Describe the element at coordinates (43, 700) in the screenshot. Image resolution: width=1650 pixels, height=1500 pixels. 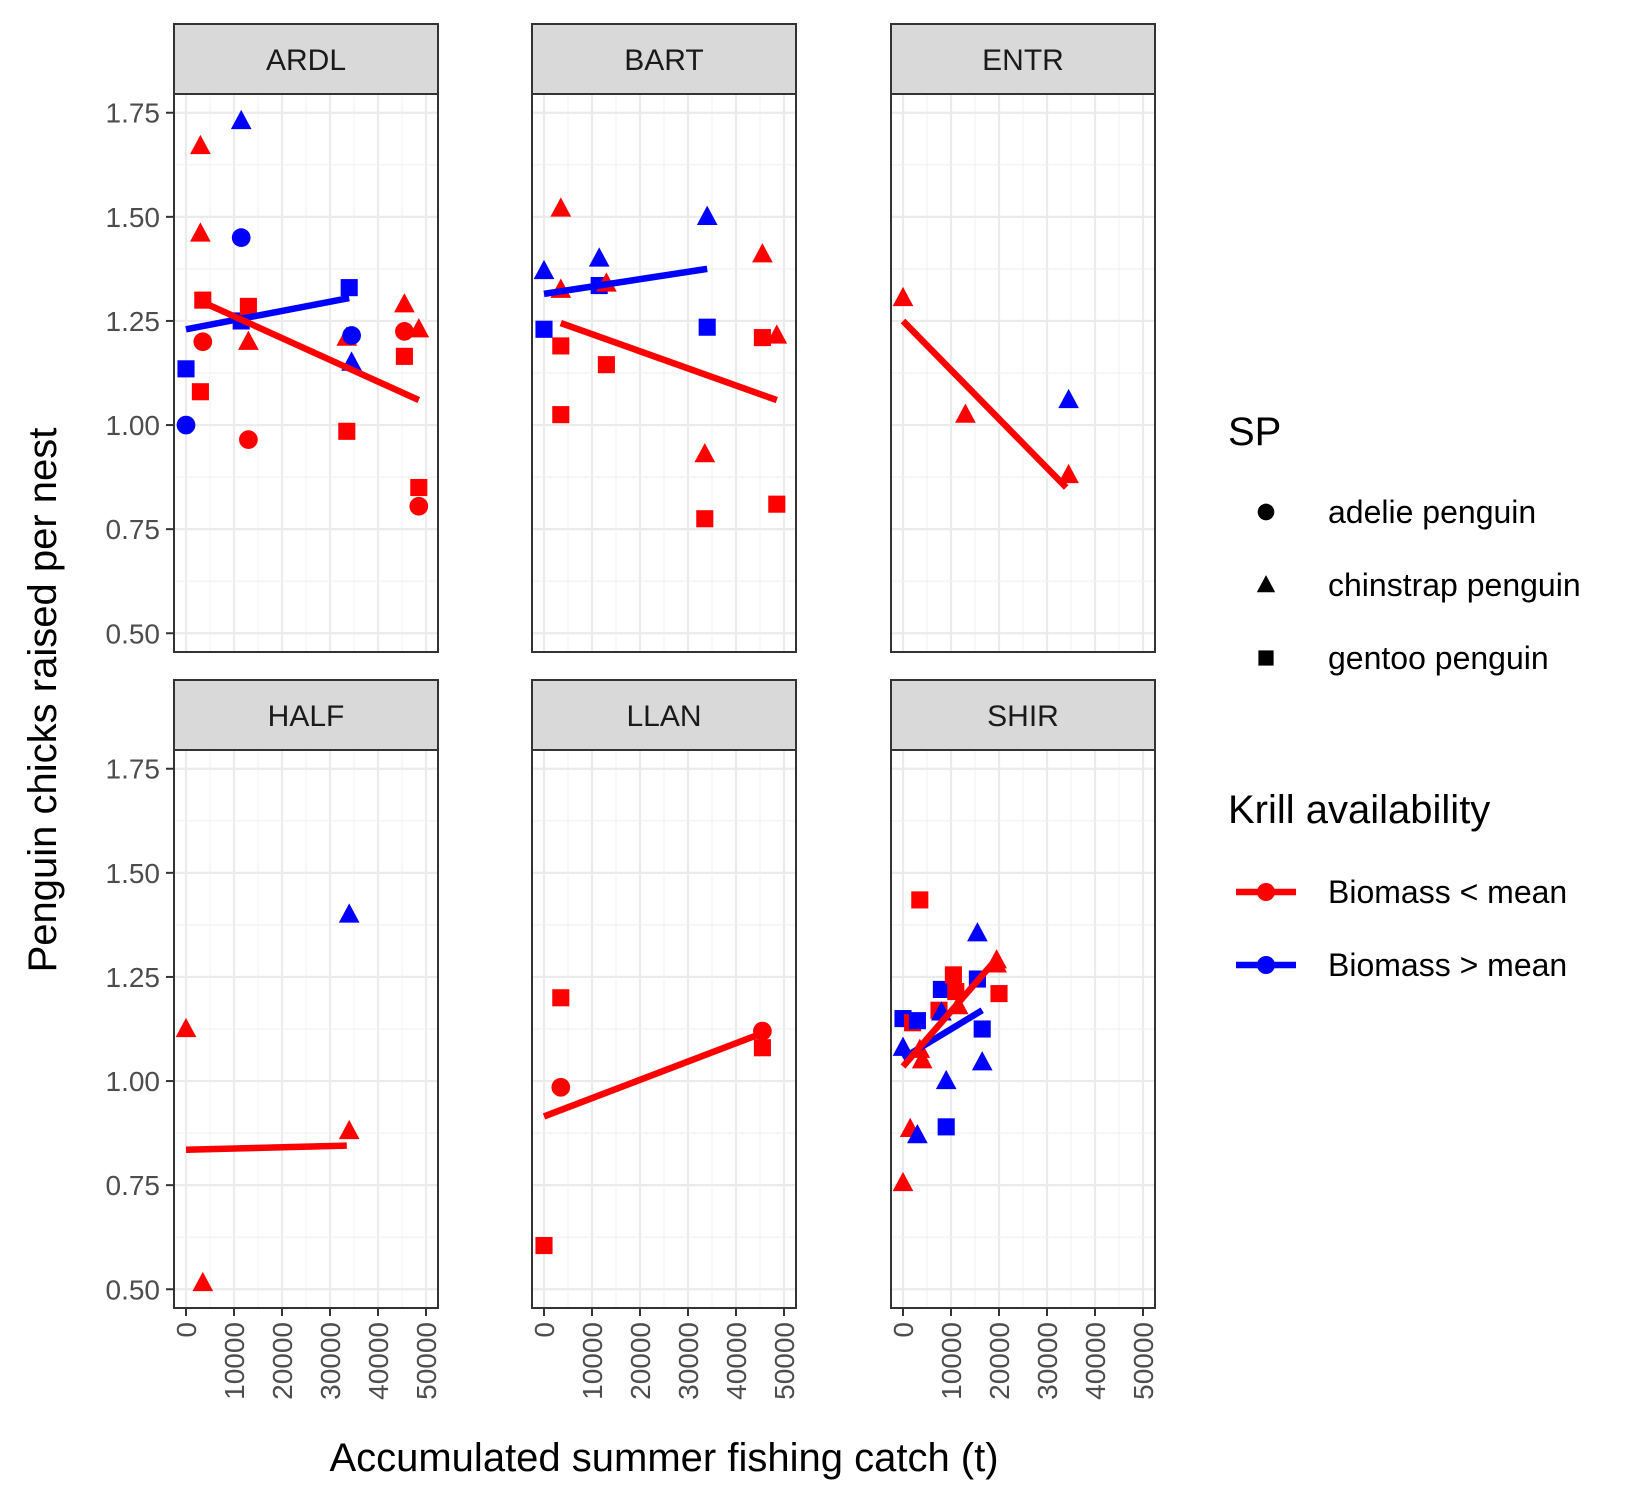
I see `y-axis-title: Penguin chicks raised per nest` at that location.